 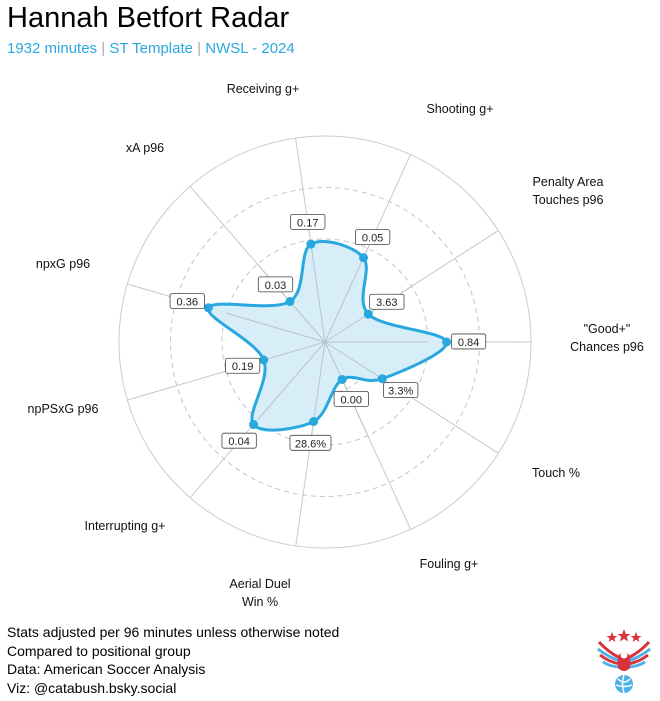 I want to click on axis-label-line: npPSxG p96, so click(x=63, y=409).